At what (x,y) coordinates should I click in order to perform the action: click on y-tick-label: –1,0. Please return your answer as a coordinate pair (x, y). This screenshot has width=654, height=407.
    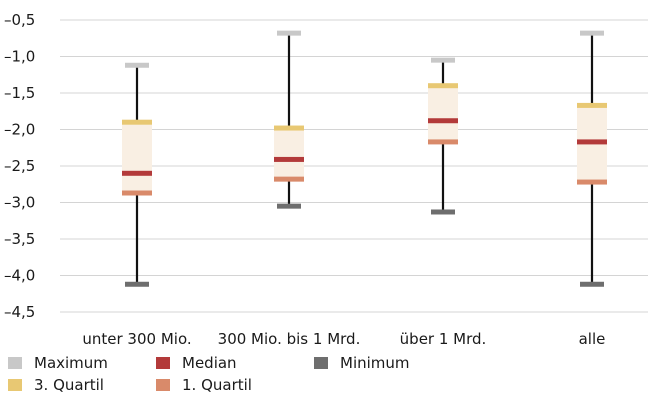
    Looking at the image, I should click on (19, 57).